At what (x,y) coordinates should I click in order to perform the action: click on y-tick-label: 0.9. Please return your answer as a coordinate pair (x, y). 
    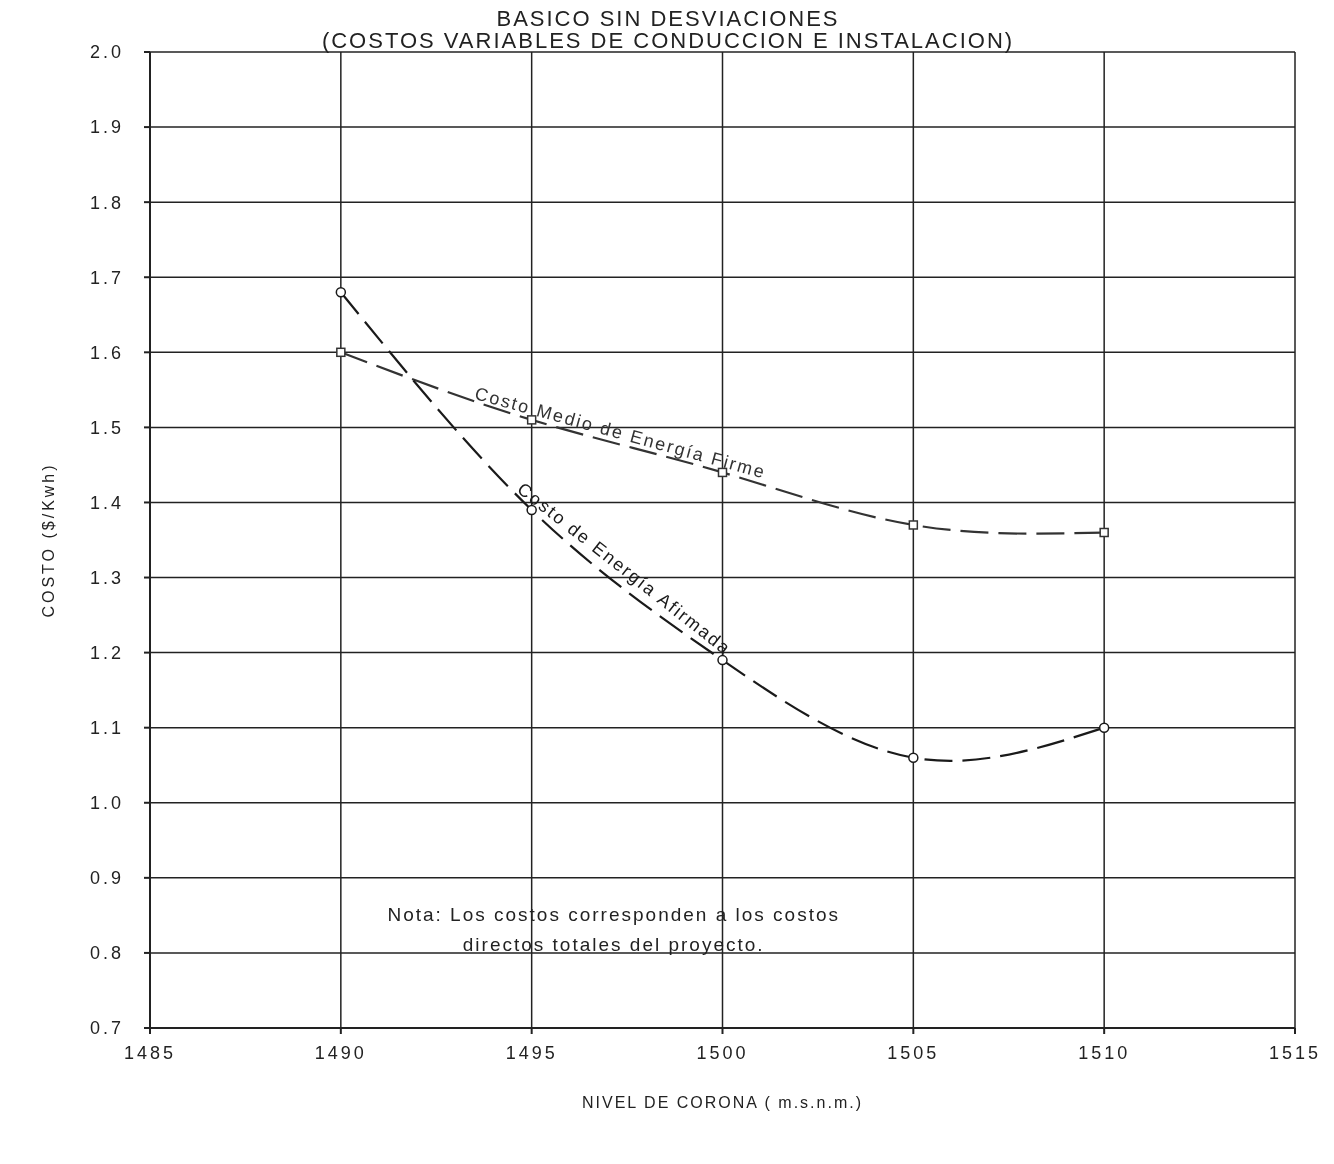
    Looking at the image, I should click on (106, 878).